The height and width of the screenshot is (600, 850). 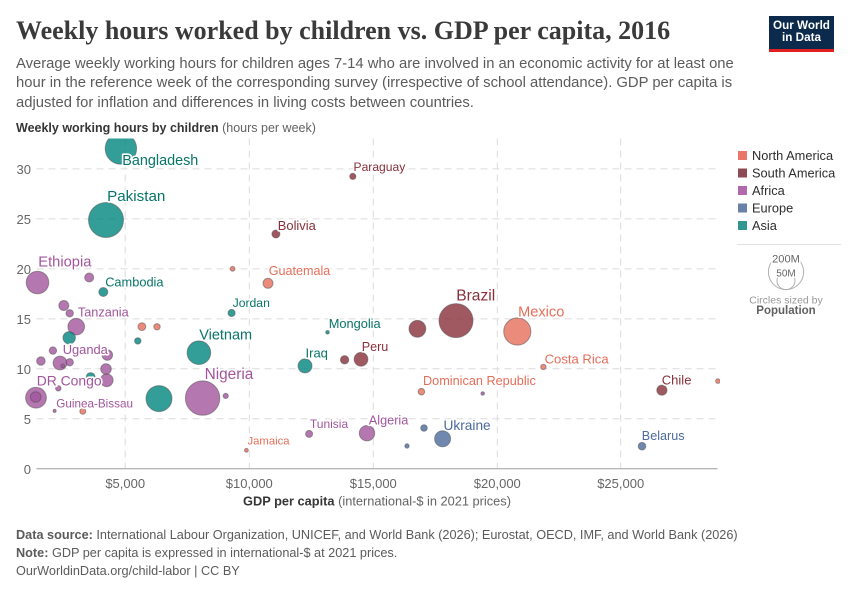 What do you see at coordinates (793, 155) in the screenshot?
I see `svg-text: North America` at bounding box center [793, 155].